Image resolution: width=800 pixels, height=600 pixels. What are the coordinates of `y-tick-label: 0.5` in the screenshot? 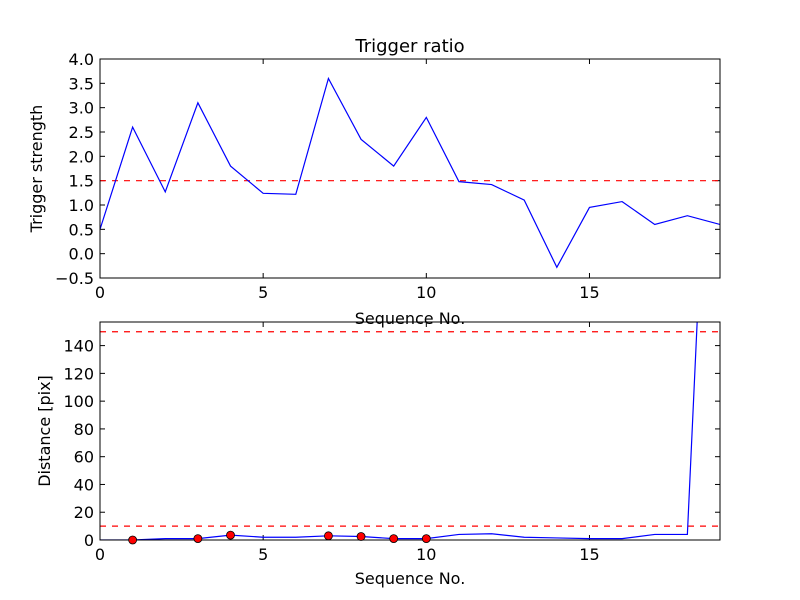 It's located at (81, 229).